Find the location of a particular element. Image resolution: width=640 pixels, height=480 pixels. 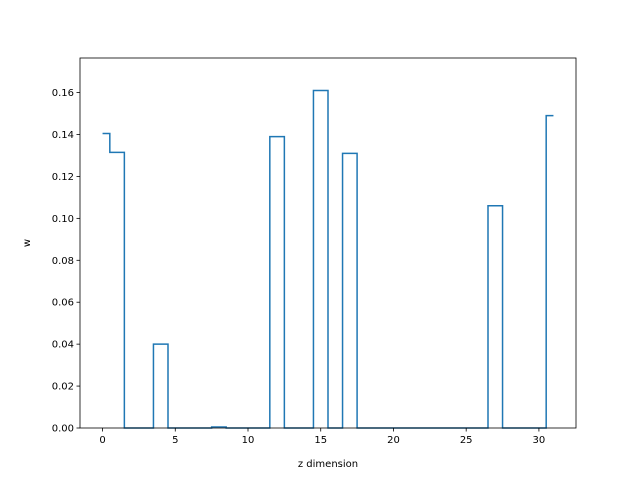

x-tick-label: 0 is located at coordinates (102, 440).